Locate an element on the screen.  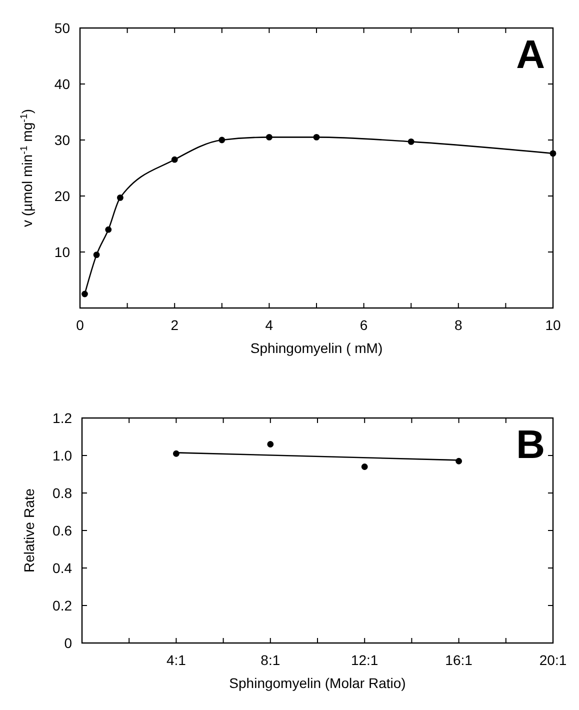
x-tick-label: 8 is located at coordinates (458, 325).